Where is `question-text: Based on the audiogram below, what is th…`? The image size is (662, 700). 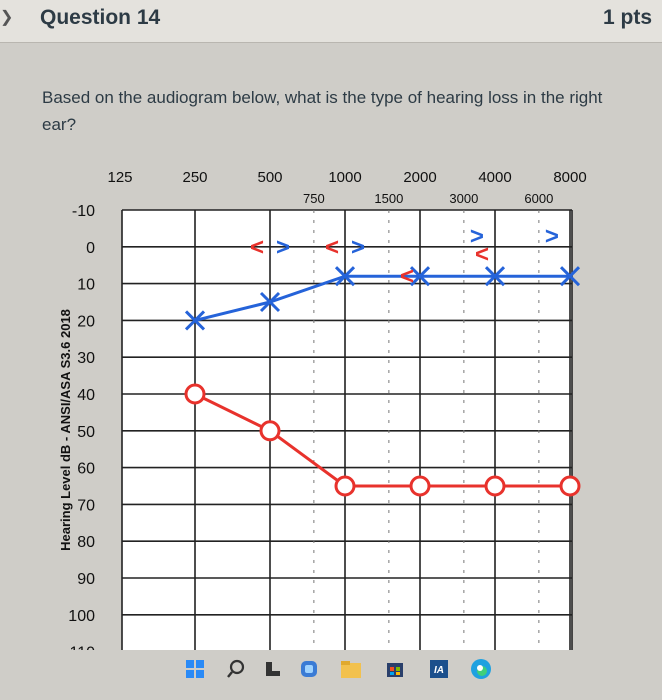
question-text: Based on the audiogram below, what is th… is located at coordinates (322, 111).